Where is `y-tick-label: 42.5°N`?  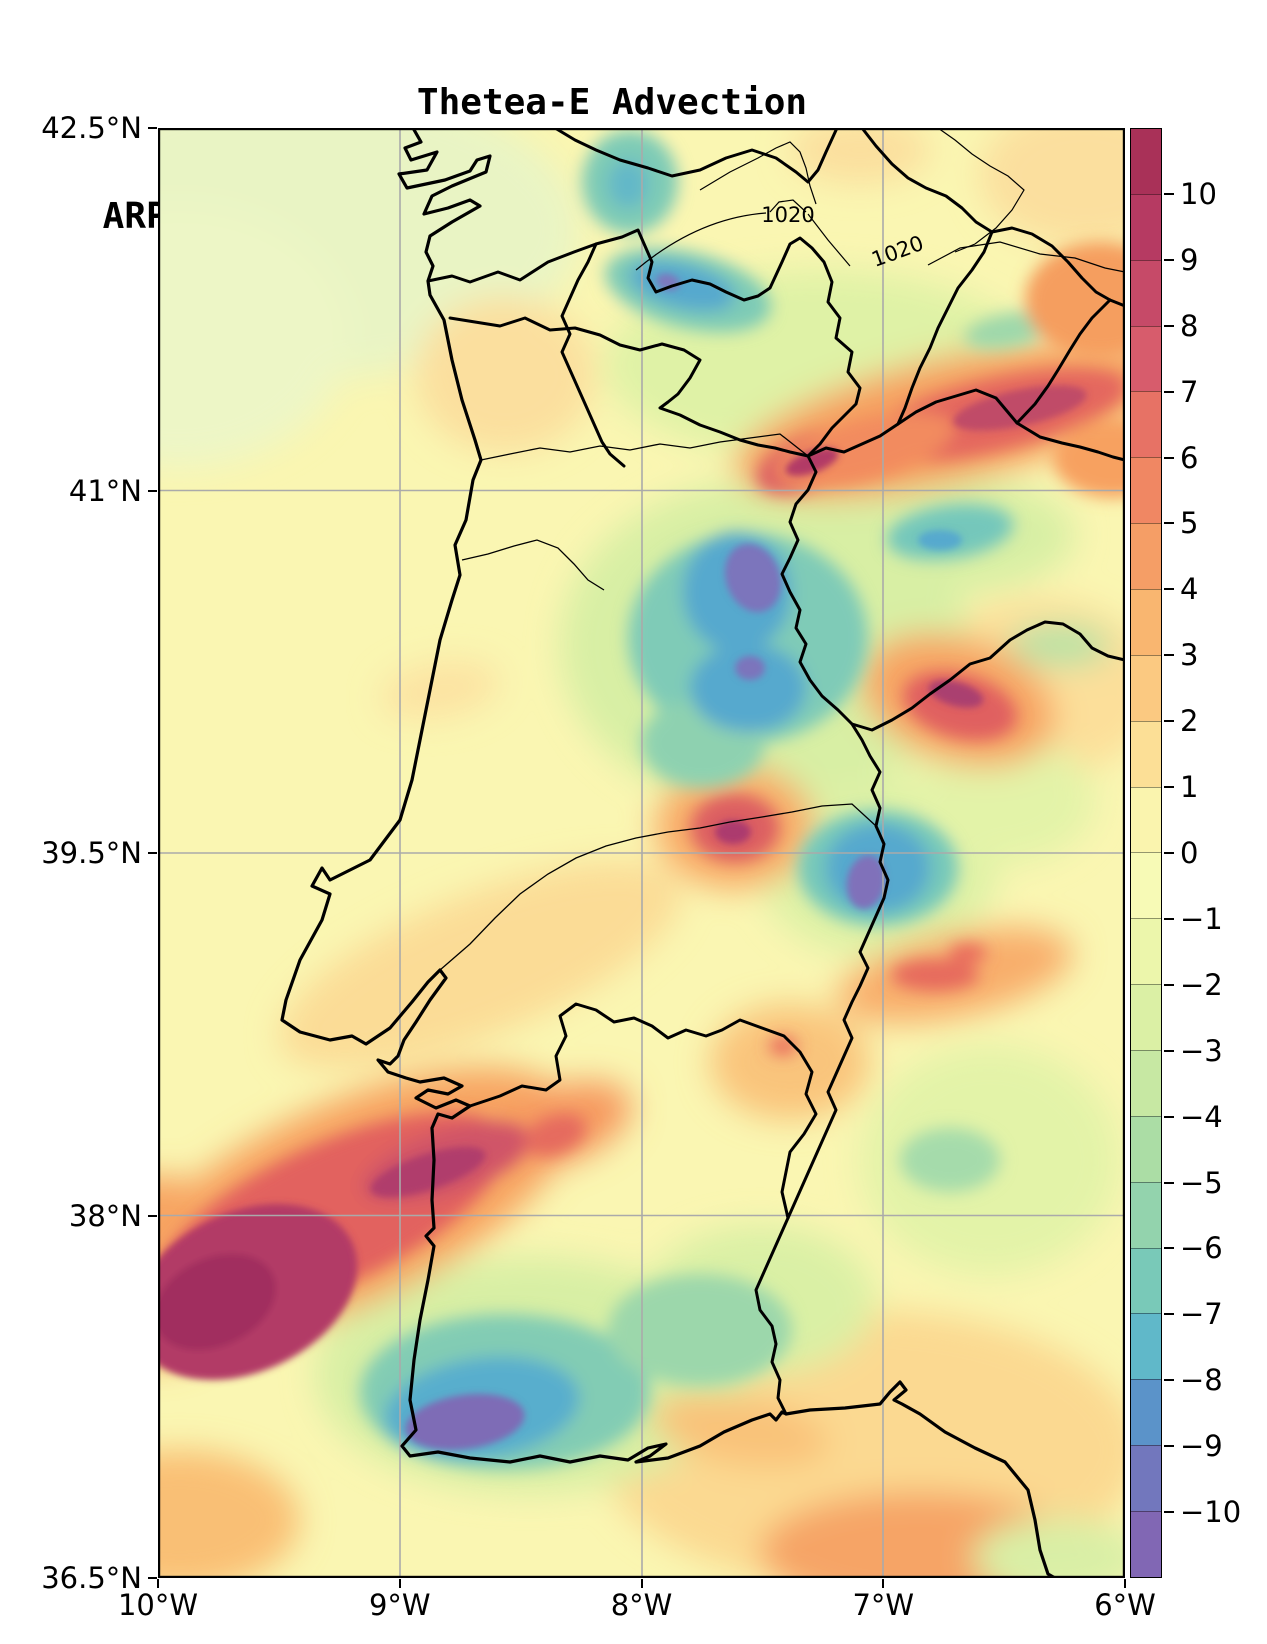
y-tick-label: 42.5°N is located at coordinates (91, 128).